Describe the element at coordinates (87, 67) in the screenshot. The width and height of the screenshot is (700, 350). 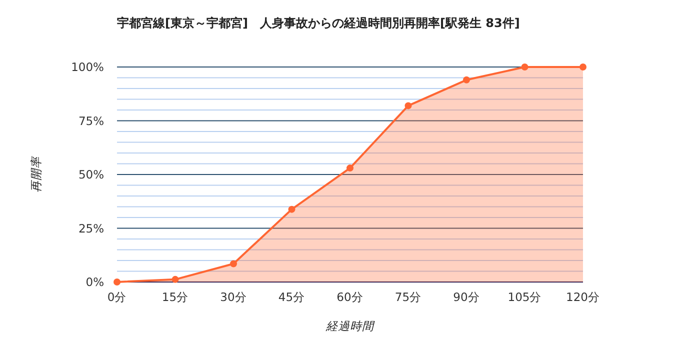
I see `y-tick-label: 100%` at that location.